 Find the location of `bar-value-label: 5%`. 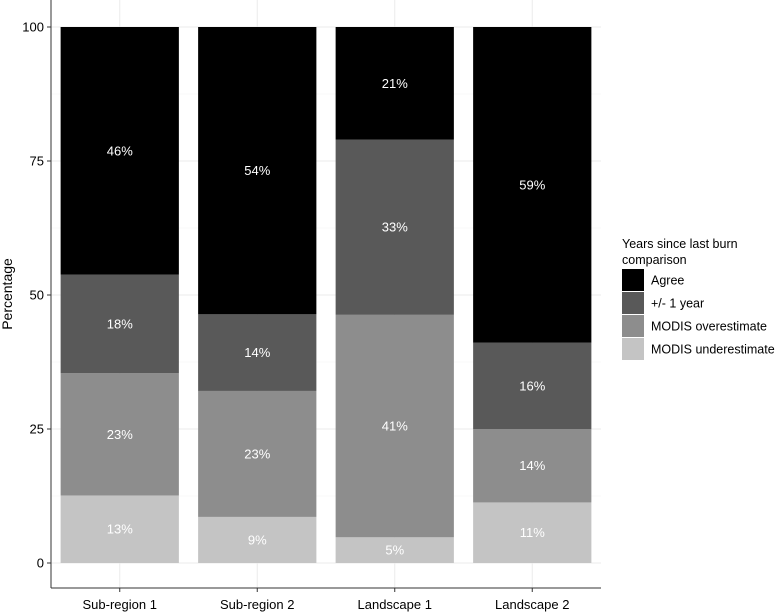

bar-value-label: 5% is located at coordinates (394, 550).